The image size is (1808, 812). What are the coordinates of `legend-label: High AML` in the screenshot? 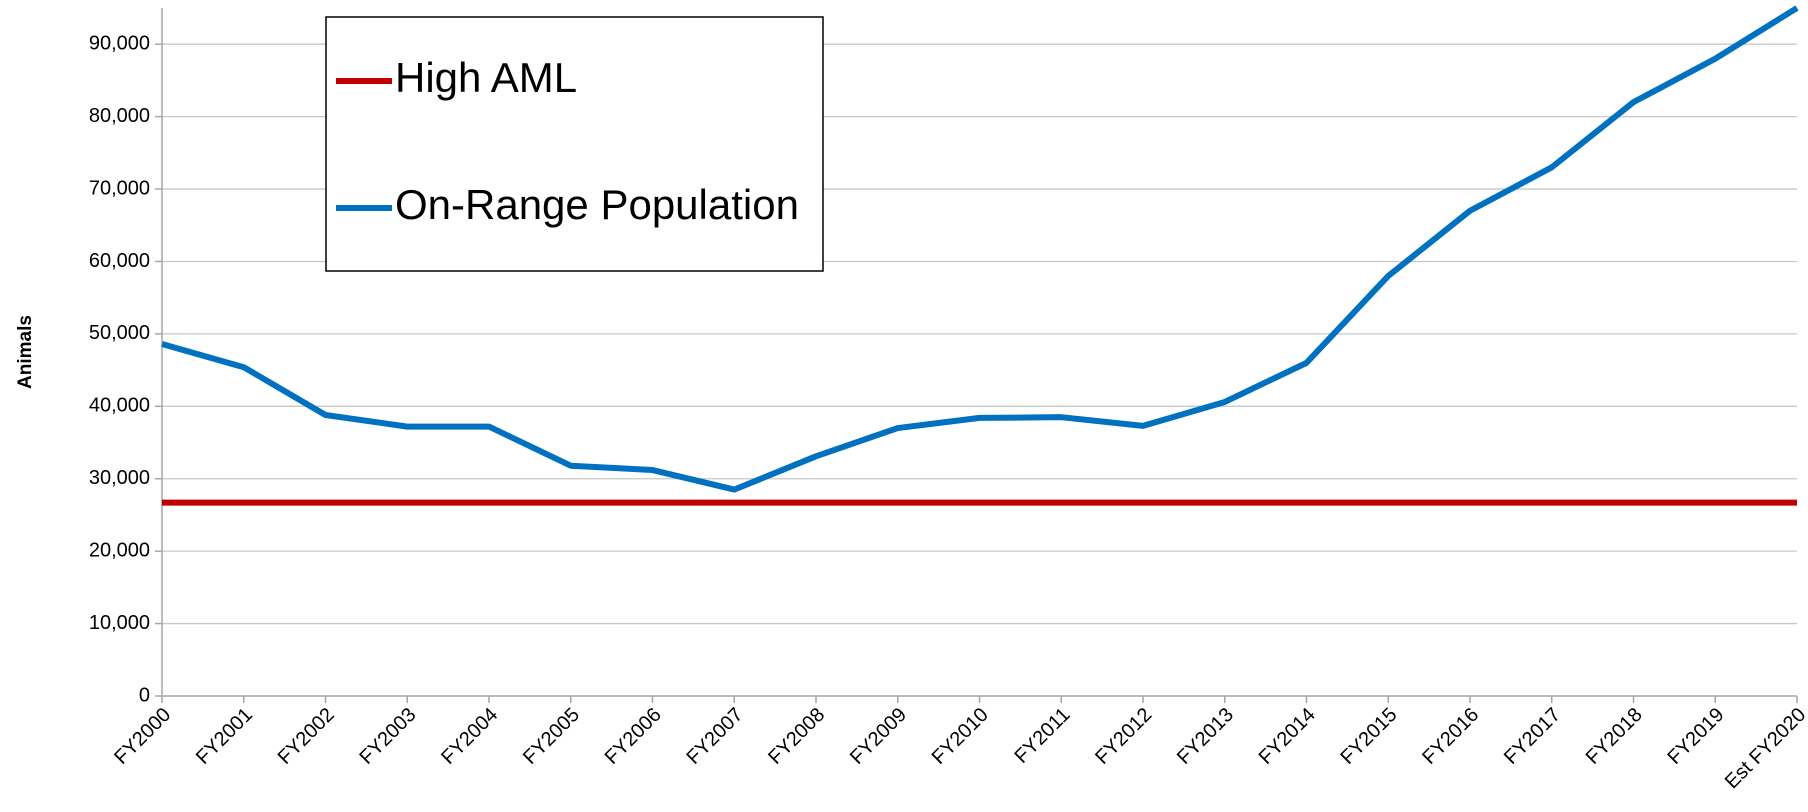 It's located at (486, 77).